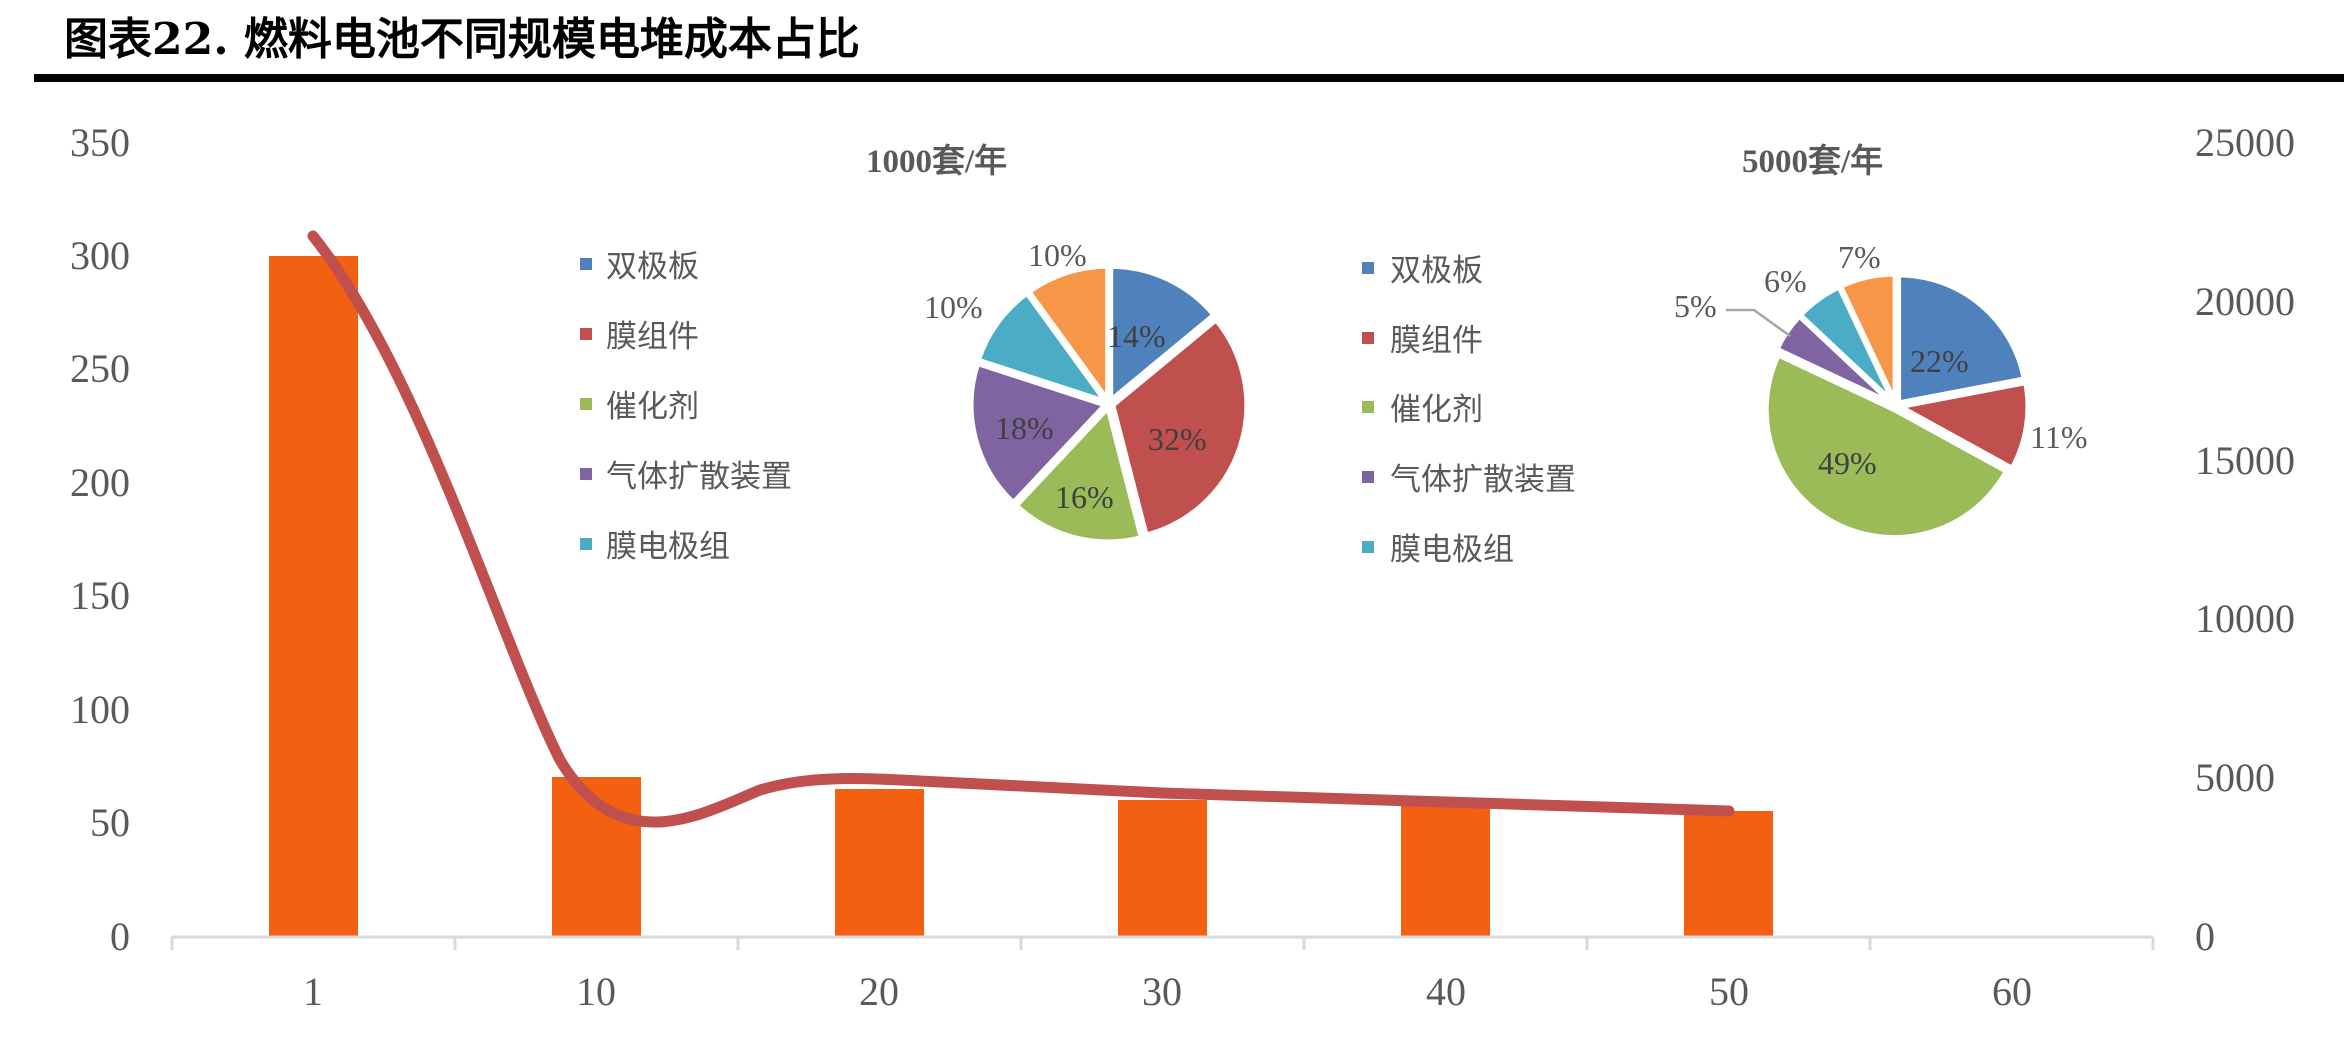 This screenshot has width=2344, height=1050. I want to click on x-tick: 60, so click(2012, 991).